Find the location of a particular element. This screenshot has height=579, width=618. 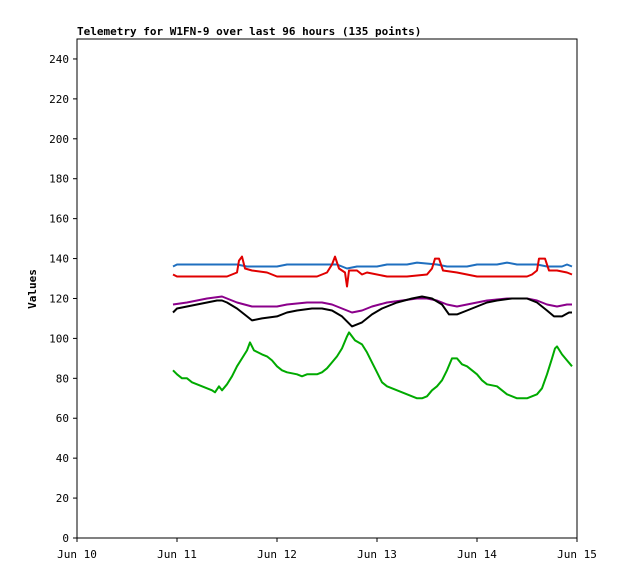

y-tick-label: 80 is located at coordinates (62, 378).